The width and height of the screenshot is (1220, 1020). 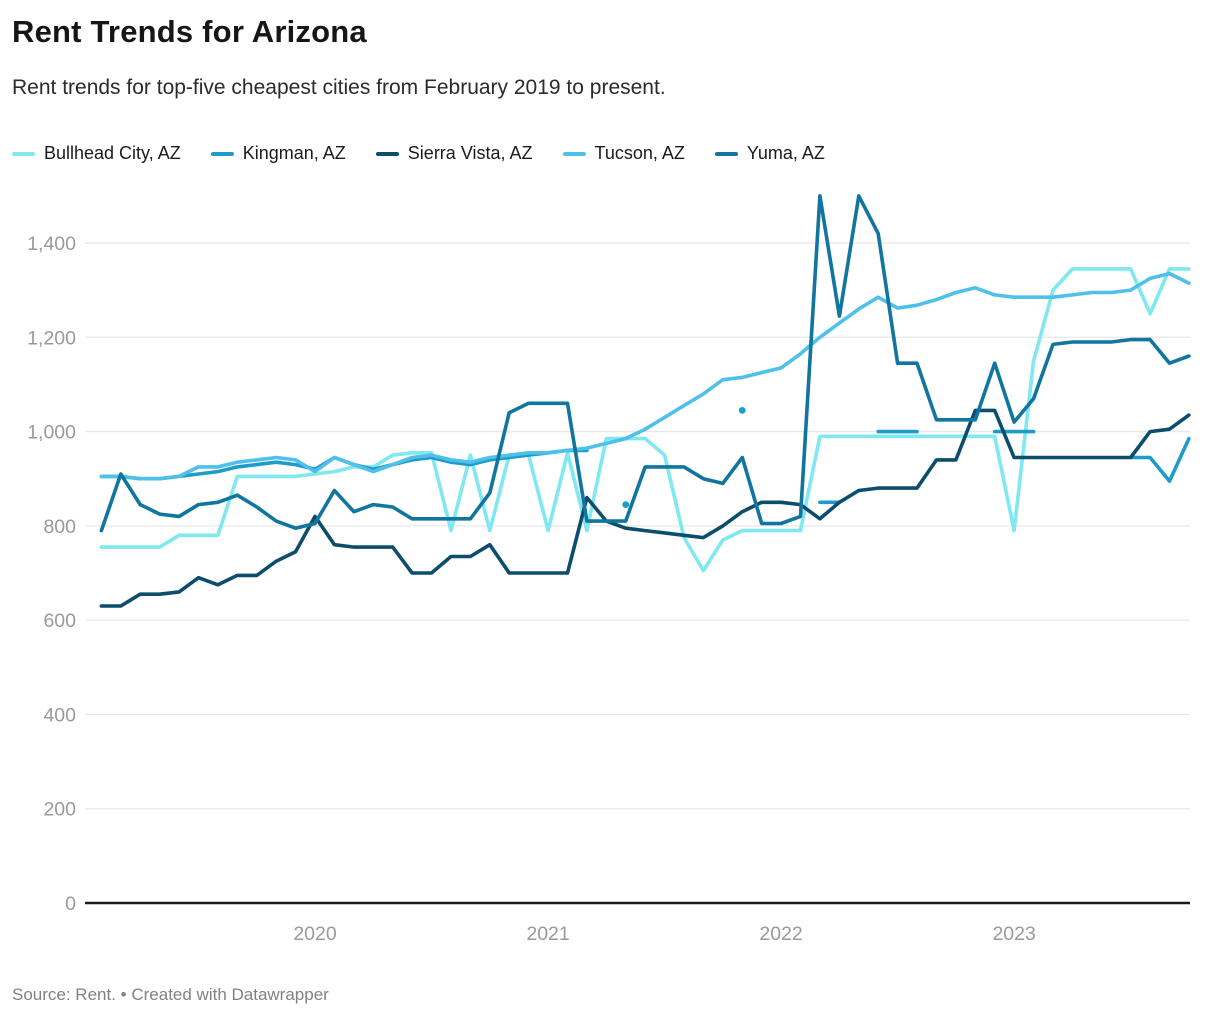 I want to click on legend-label: Yuma, AZ, so click(x=785, y=153).